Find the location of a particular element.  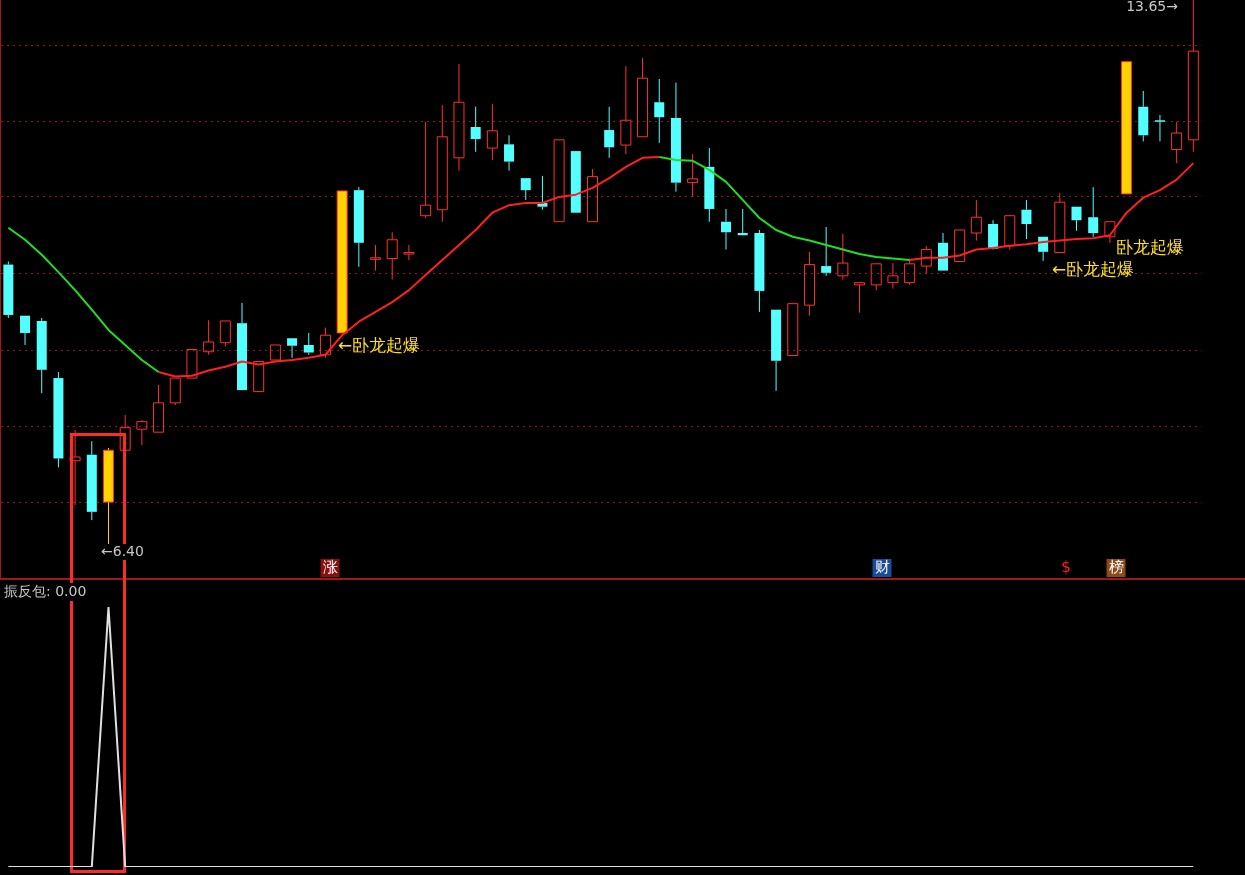

annotation: ←6.40 is located at coordinates (122, 550).